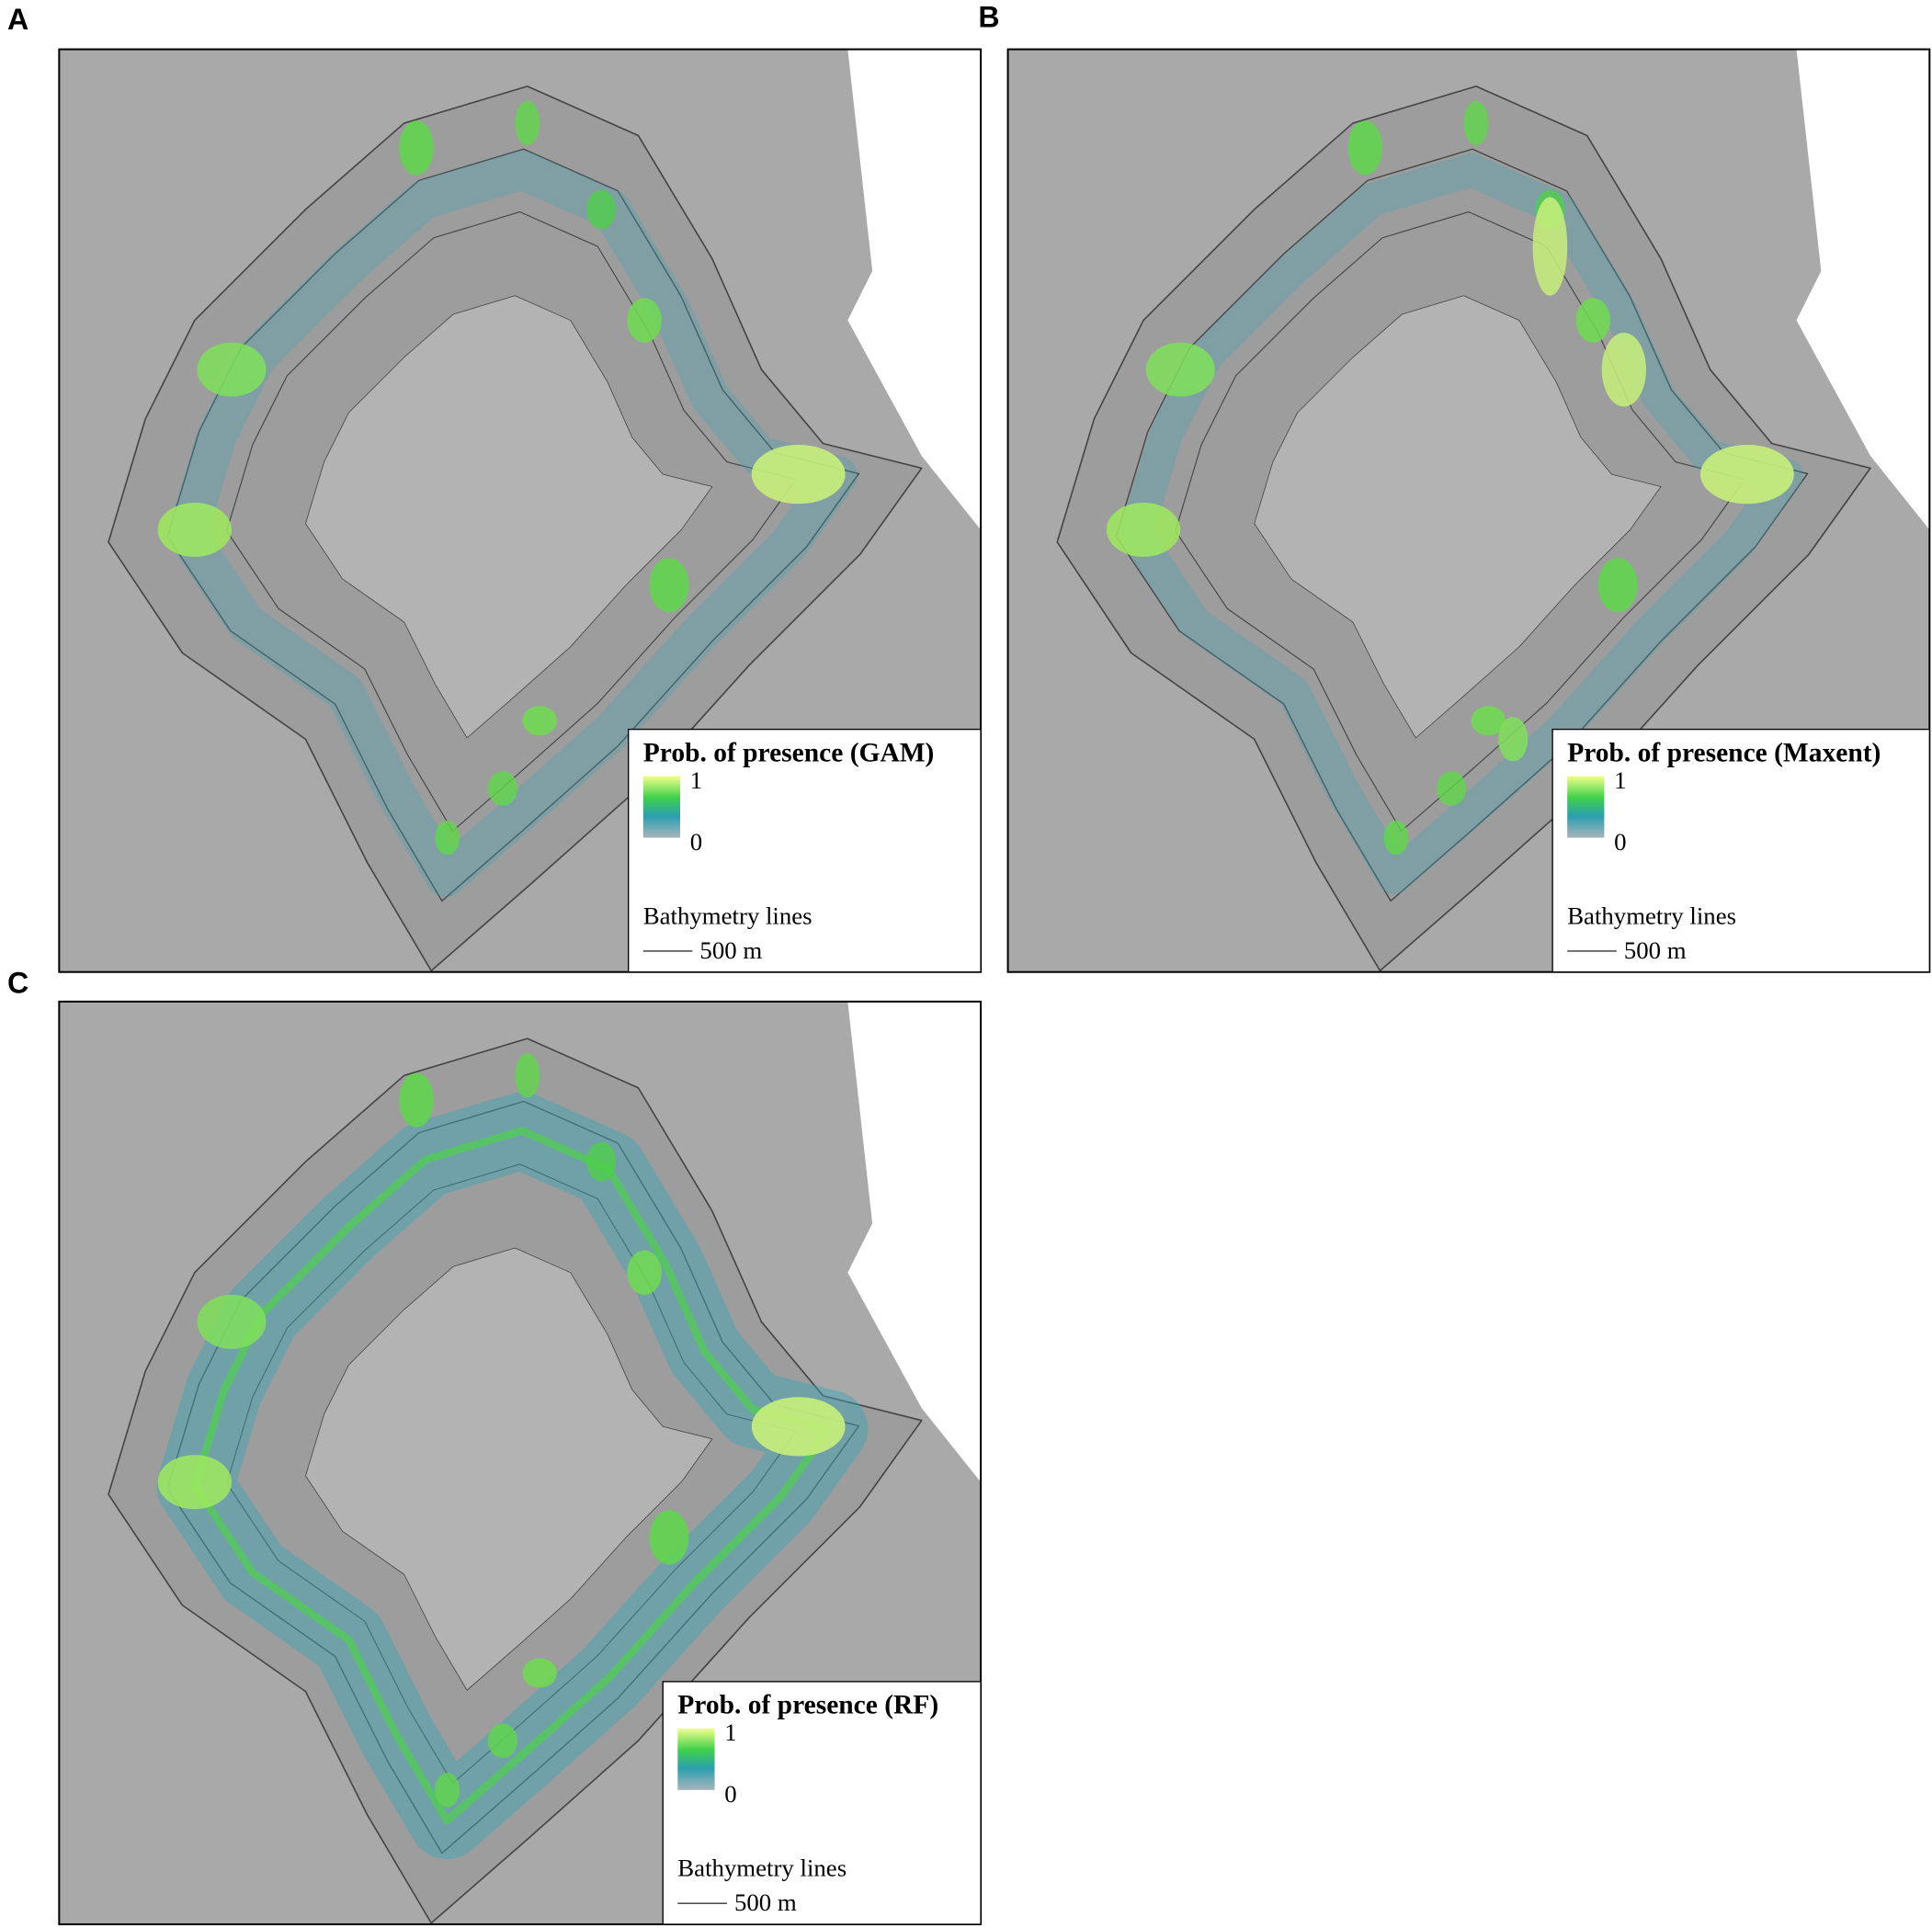 Image resolution: width=1932 pixels, height=1928 pixels. What do you see at coordinates (17, 19) in the screenshot?
I see `panel-label: A` at bounding box center [17, 19].